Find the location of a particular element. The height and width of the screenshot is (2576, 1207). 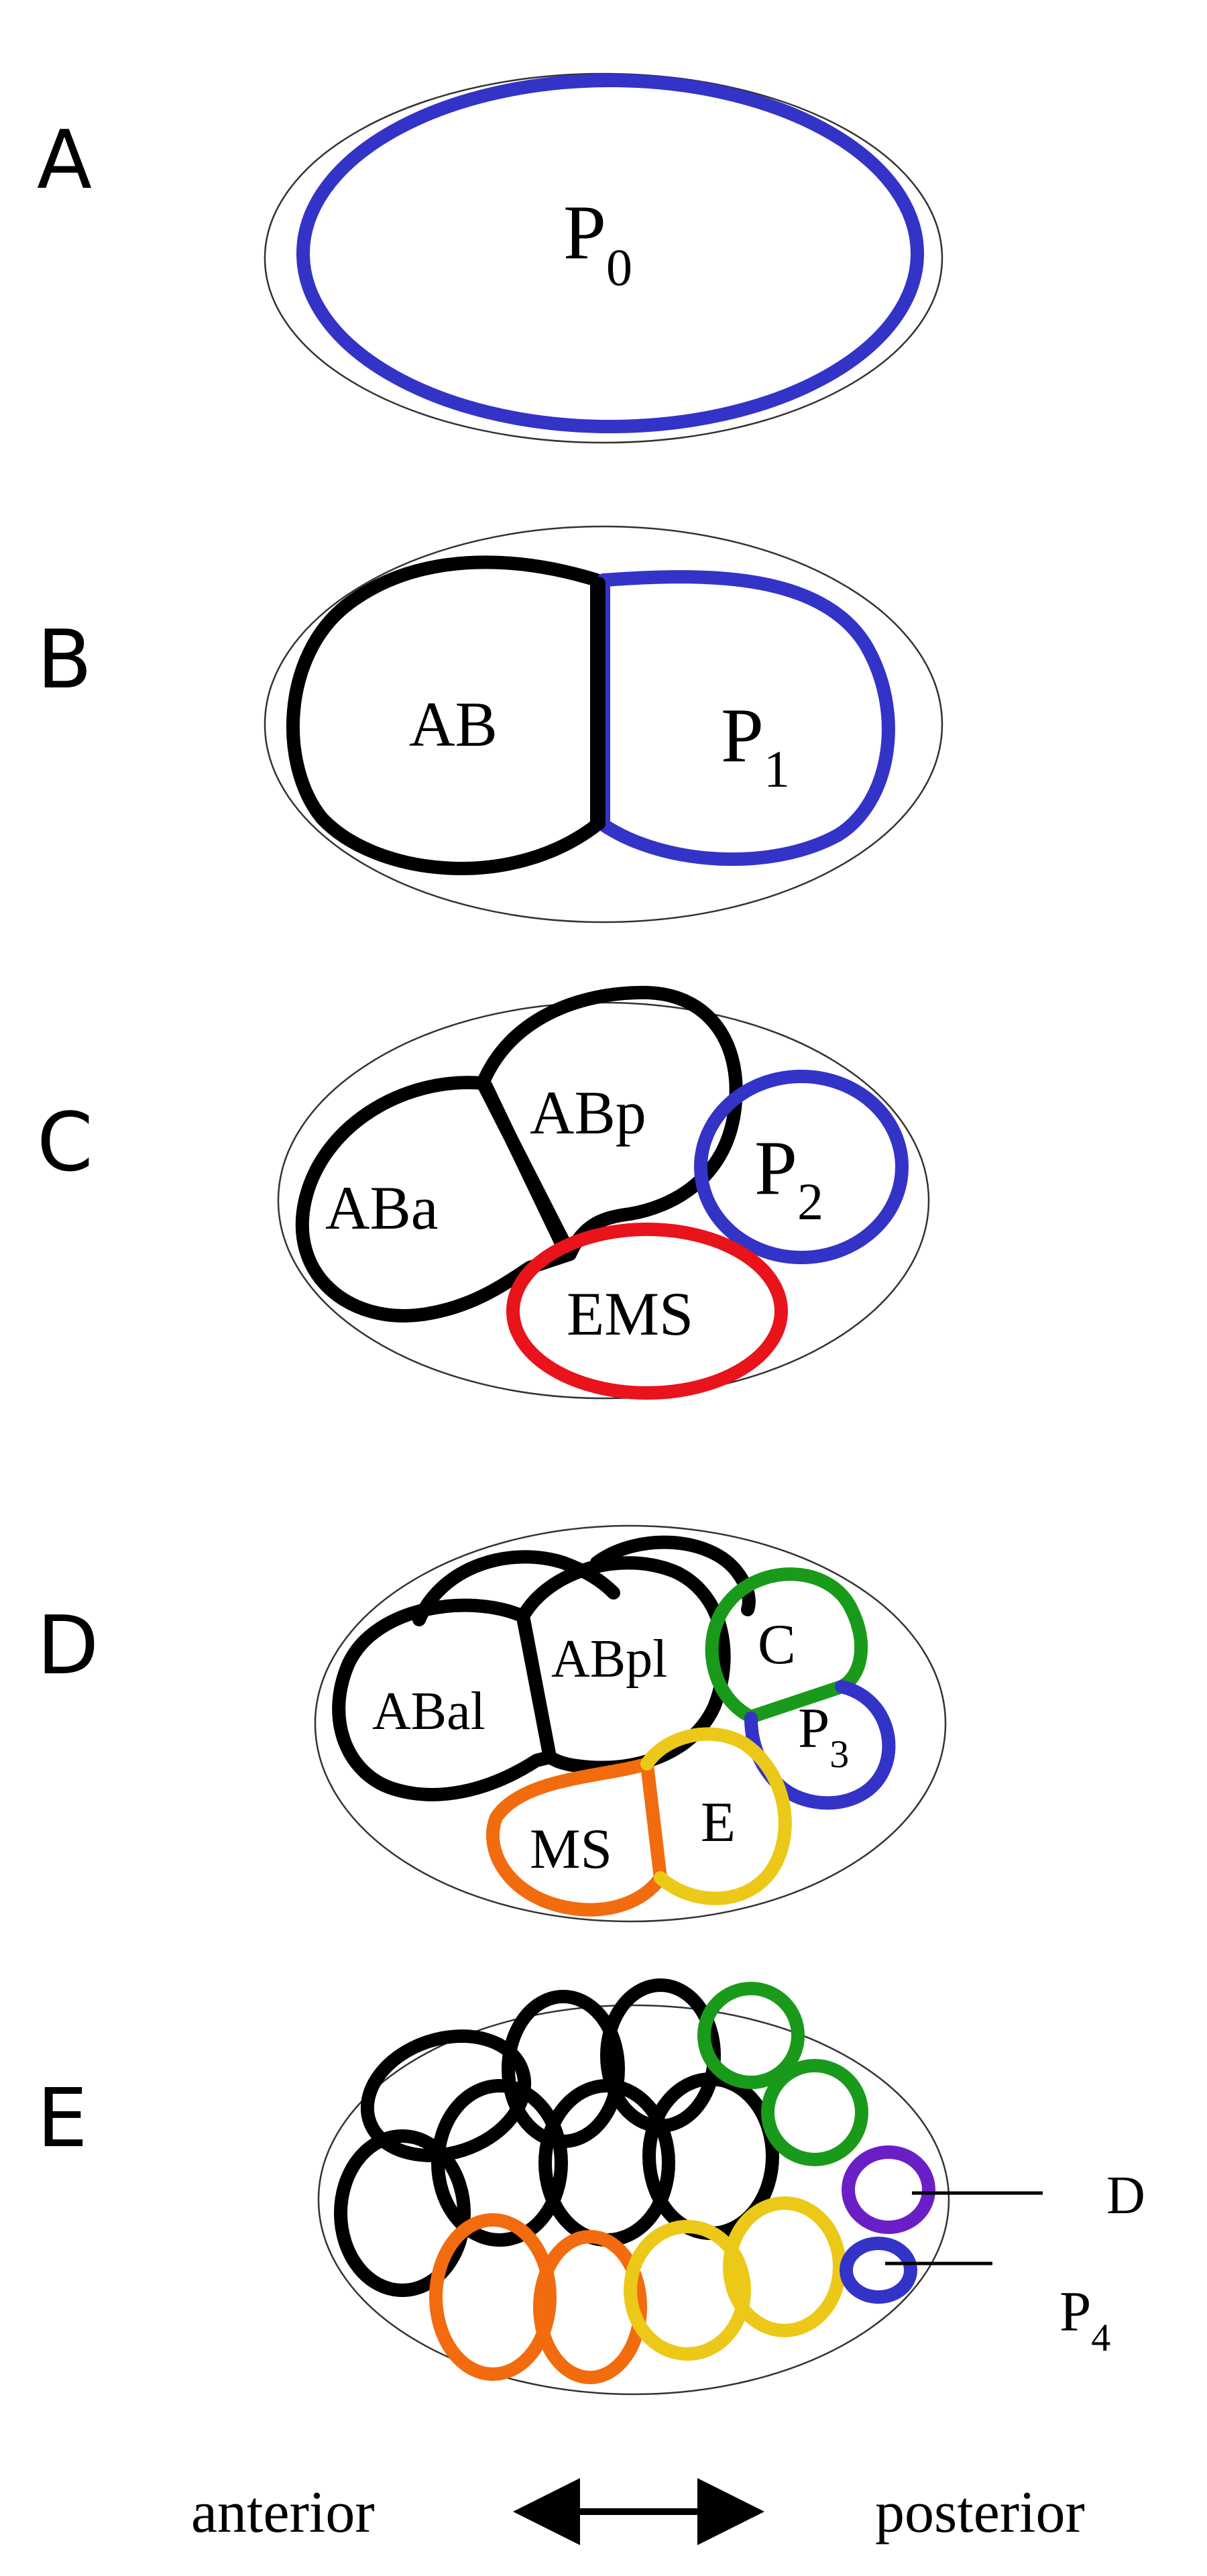

label-p1: P1 is located at coordinates (755, 745).